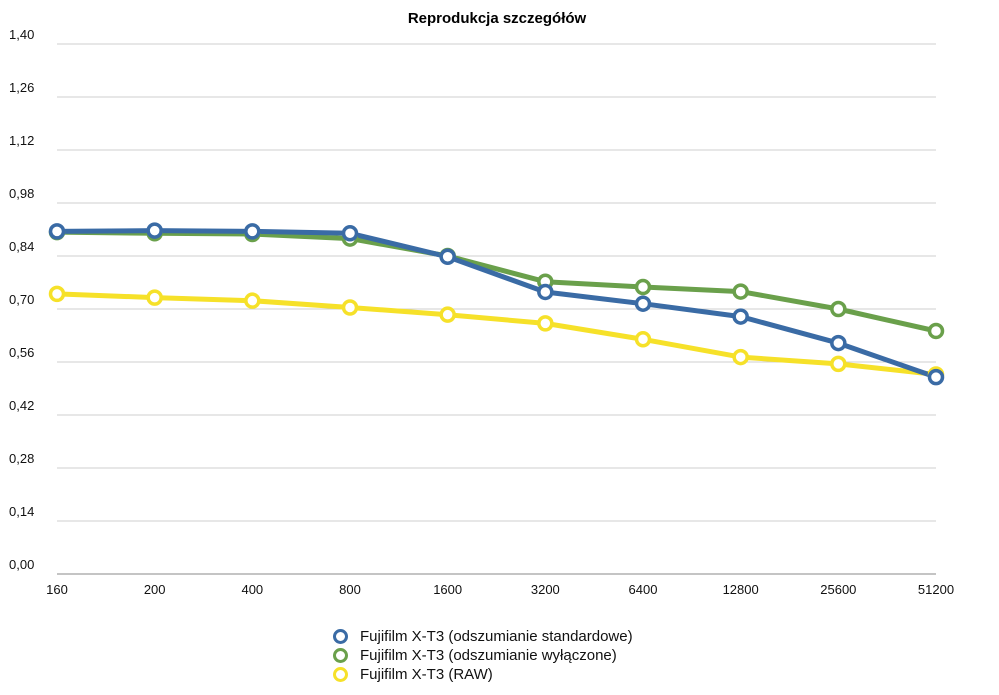  What do you see at coordinates (21, 352) in the screenshot?
I see `y-tick-label: 0,56` at bounding box center [21, 352].